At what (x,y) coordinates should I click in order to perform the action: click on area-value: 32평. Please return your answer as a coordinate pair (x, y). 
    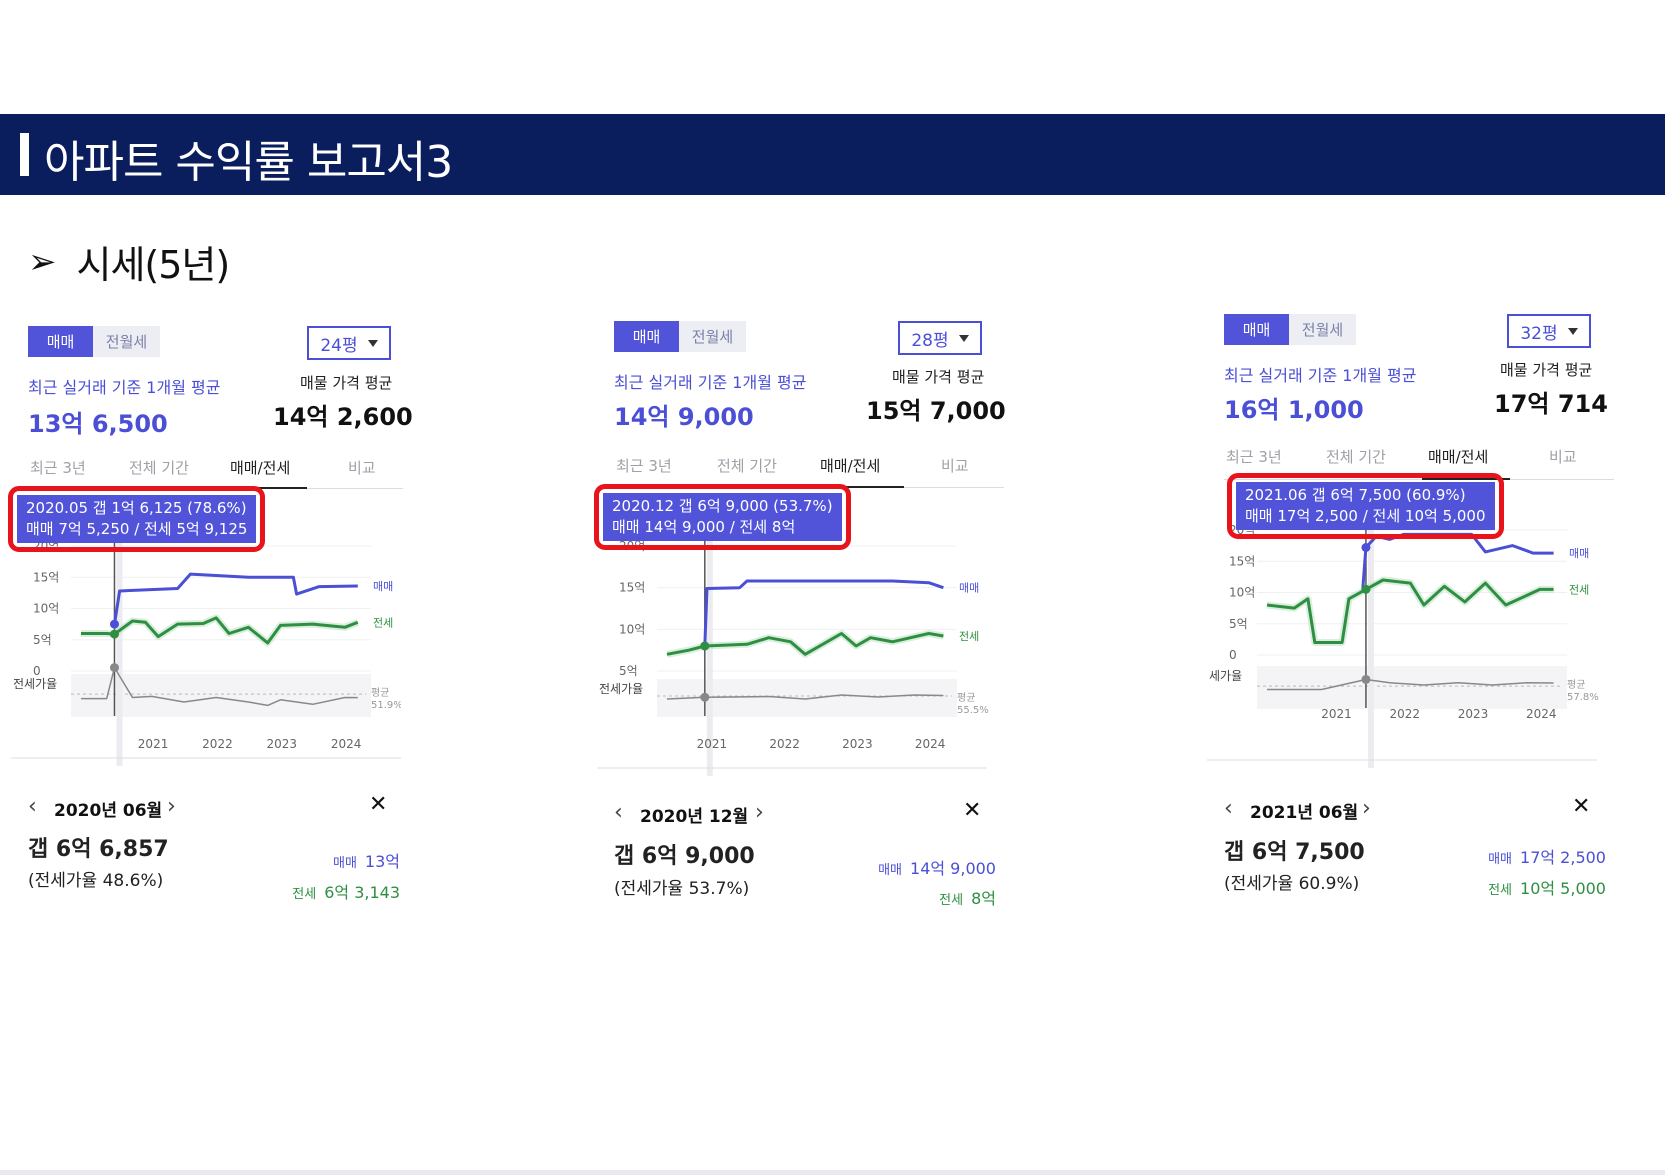
    Looking at the image, I should click on (1539, 333).